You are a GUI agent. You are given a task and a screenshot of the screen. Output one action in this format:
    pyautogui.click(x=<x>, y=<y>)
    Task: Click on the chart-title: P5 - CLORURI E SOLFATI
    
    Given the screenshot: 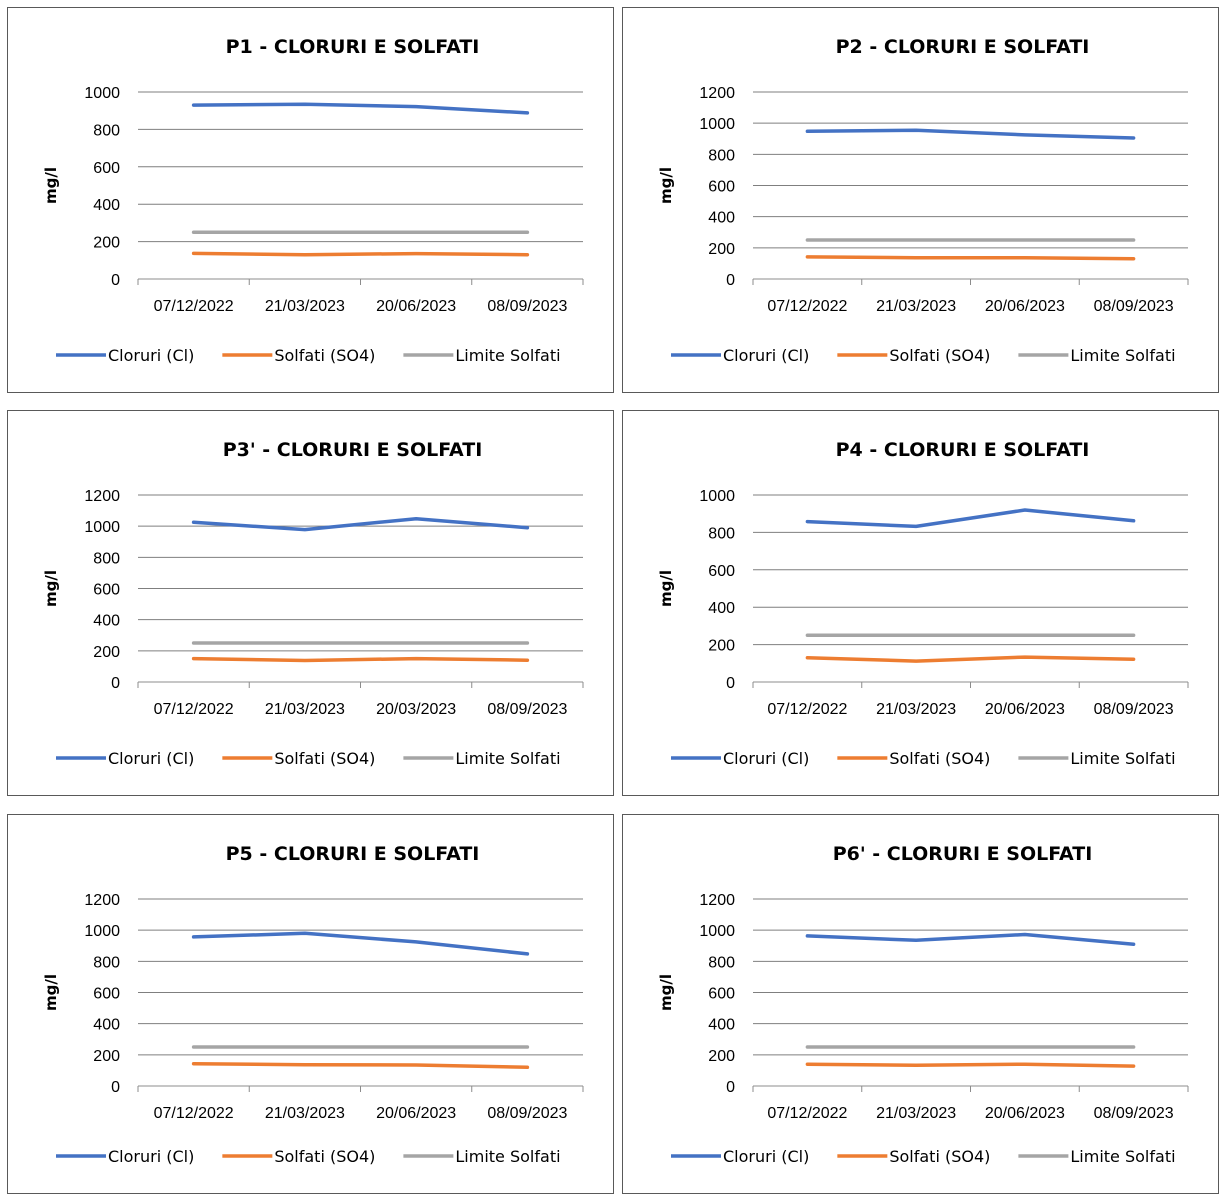 What is the action you would take?
    pyautogui.click(x=353, y=854)
    